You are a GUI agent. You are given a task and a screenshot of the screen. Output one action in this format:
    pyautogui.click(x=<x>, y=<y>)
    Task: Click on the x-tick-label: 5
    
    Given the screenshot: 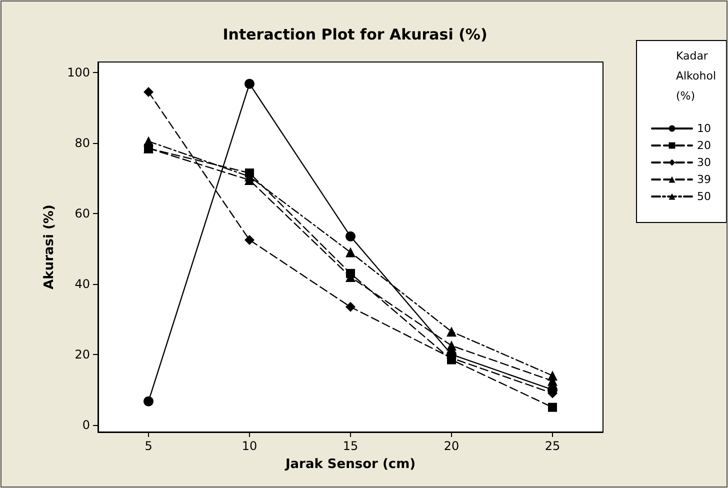 What is the action you would take?
    pyautogui.click(x=148, y=446)
    